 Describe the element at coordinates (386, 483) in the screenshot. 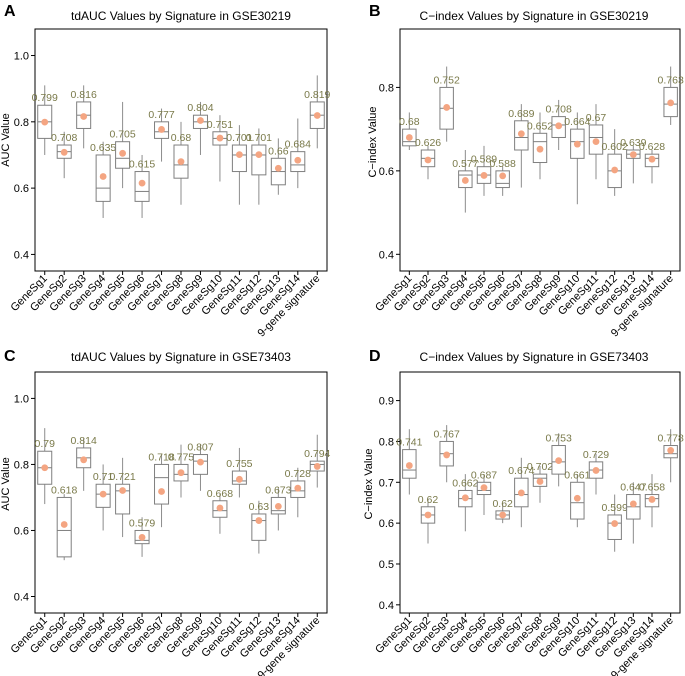

I see `y-tick-label: 0.7` at that location.